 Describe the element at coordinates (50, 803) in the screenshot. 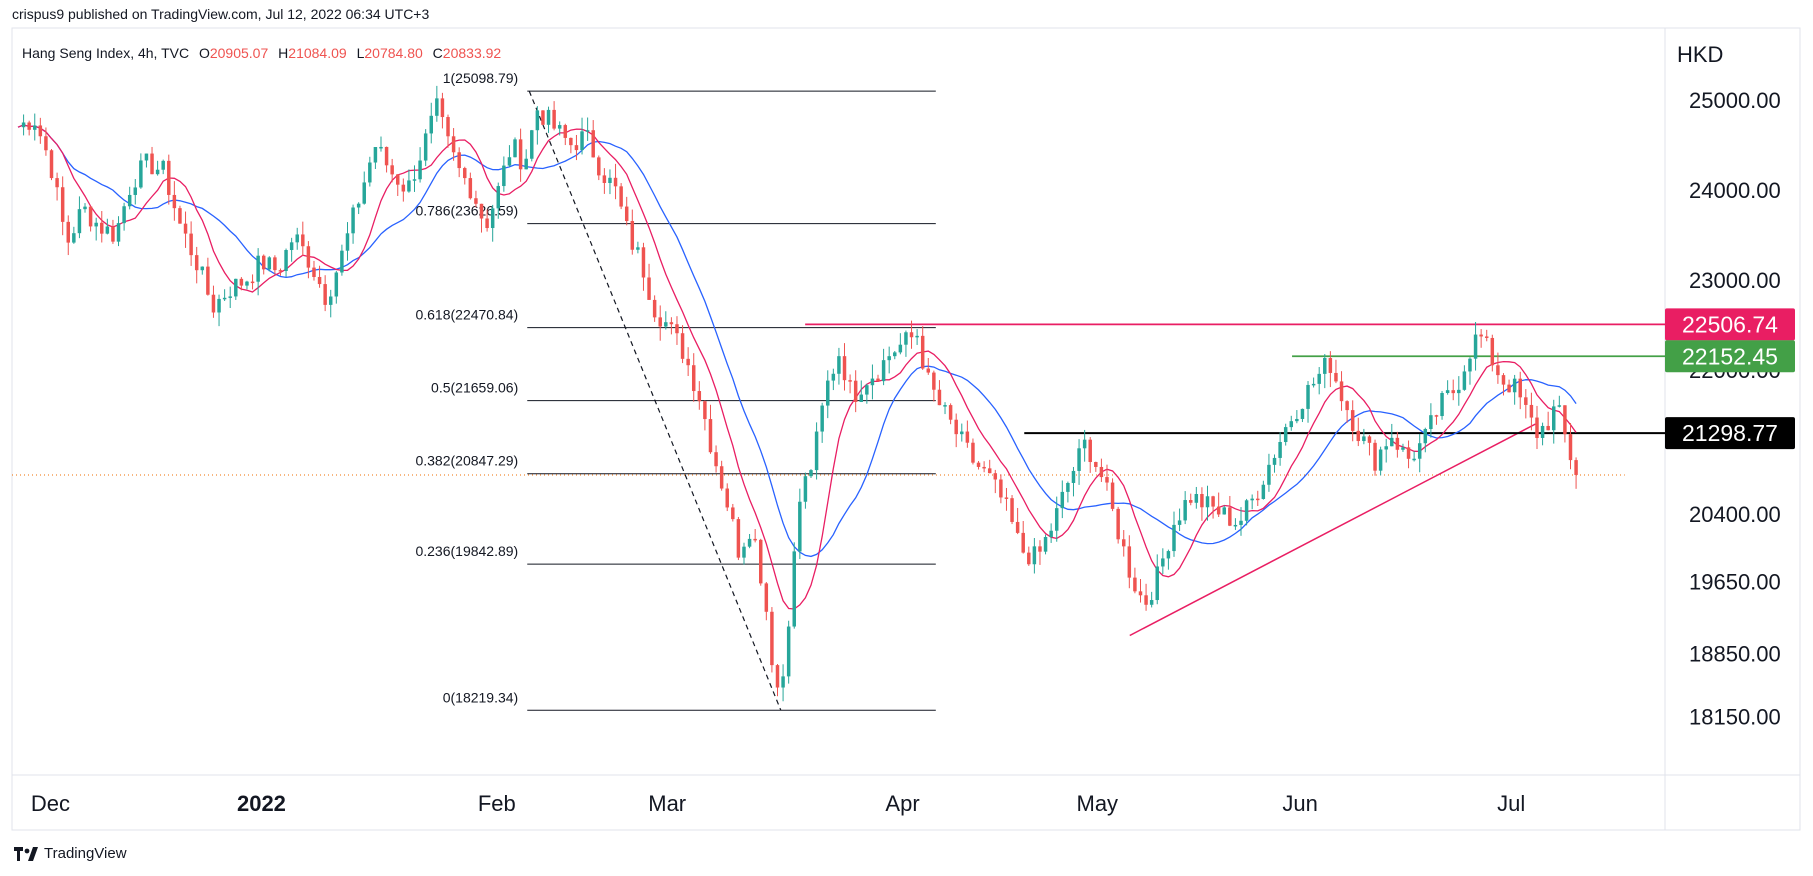

I see `x-tick-label: Dec` at that location.